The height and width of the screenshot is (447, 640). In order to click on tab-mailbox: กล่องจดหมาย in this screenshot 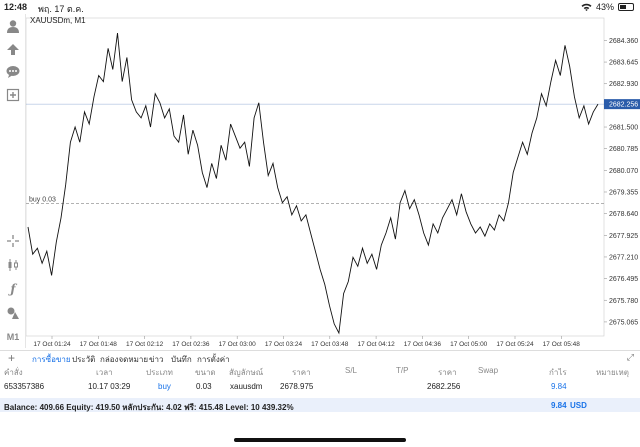, I will do `click(124, 359)`.